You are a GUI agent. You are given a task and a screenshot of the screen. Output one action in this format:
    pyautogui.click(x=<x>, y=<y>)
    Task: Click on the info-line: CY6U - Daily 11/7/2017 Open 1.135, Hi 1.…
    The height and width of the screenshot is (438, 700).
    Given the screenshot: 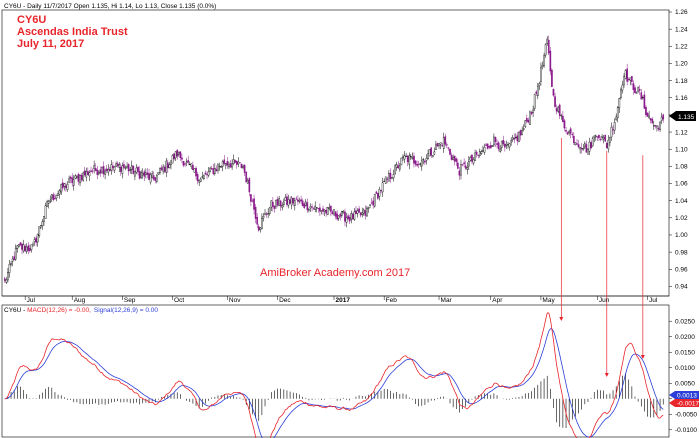 What is the action you would take?
    pyautogui.click(x=110, y=6)
    